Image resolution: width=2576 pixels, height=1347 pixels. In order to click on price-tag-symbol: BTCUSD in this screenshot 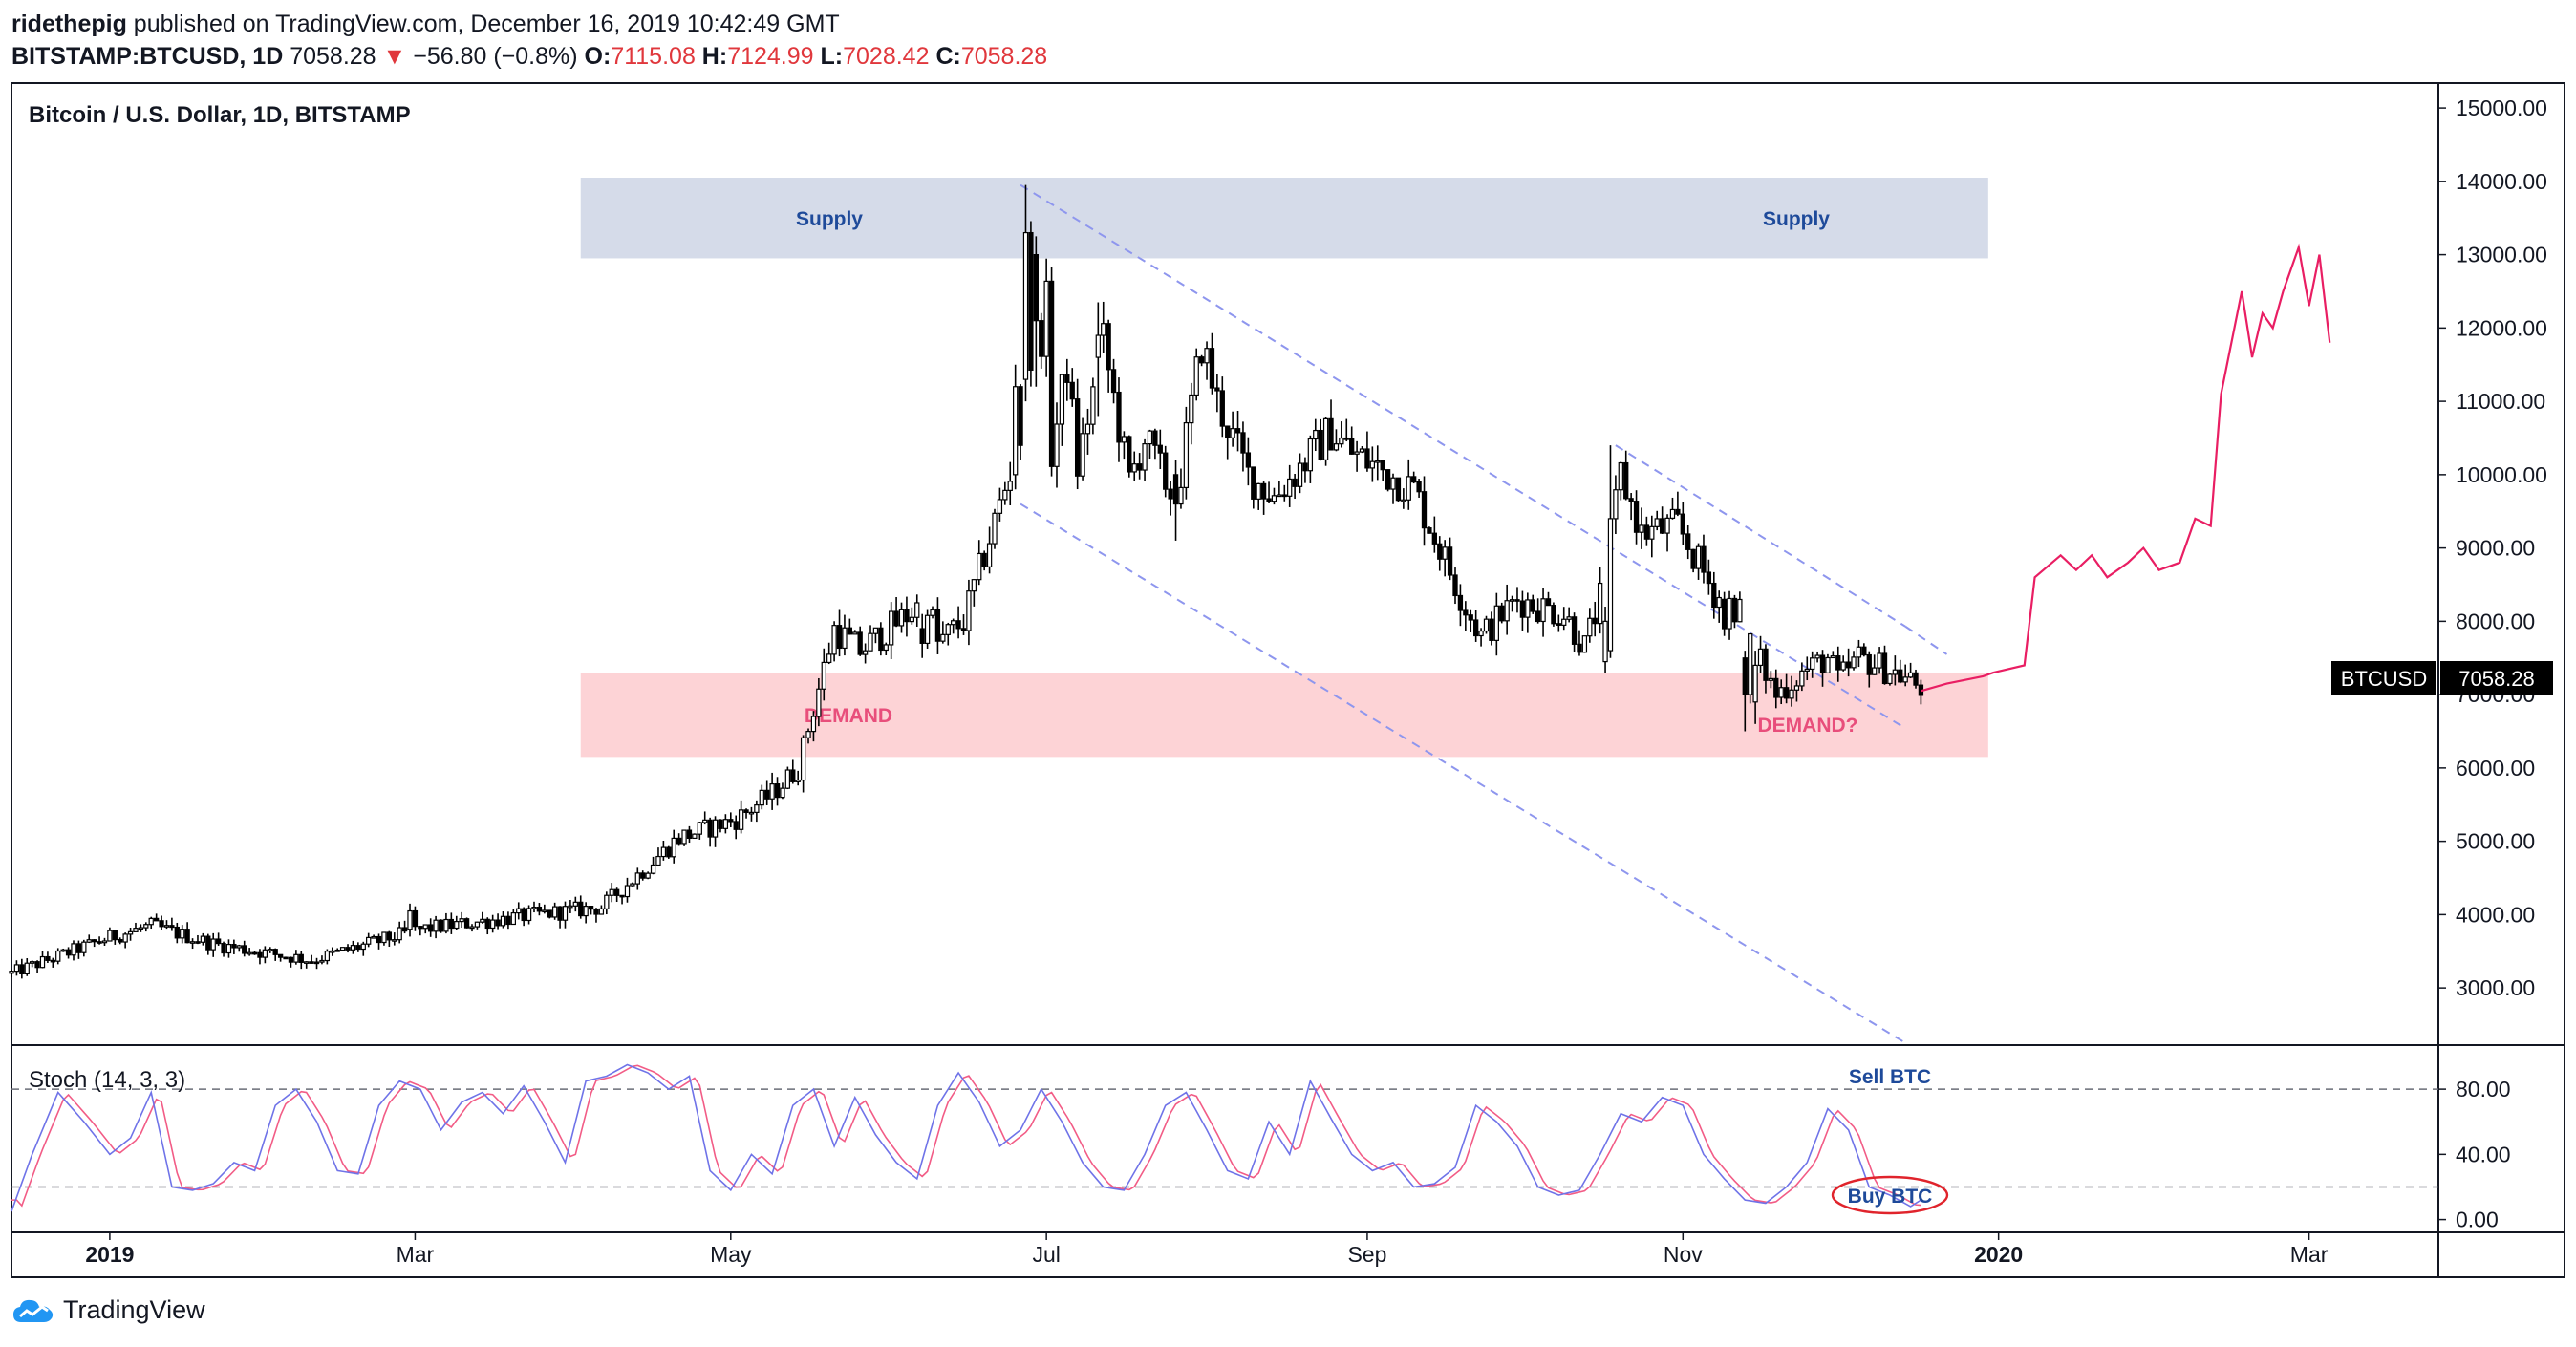, I will do `click(2384, 679)`.